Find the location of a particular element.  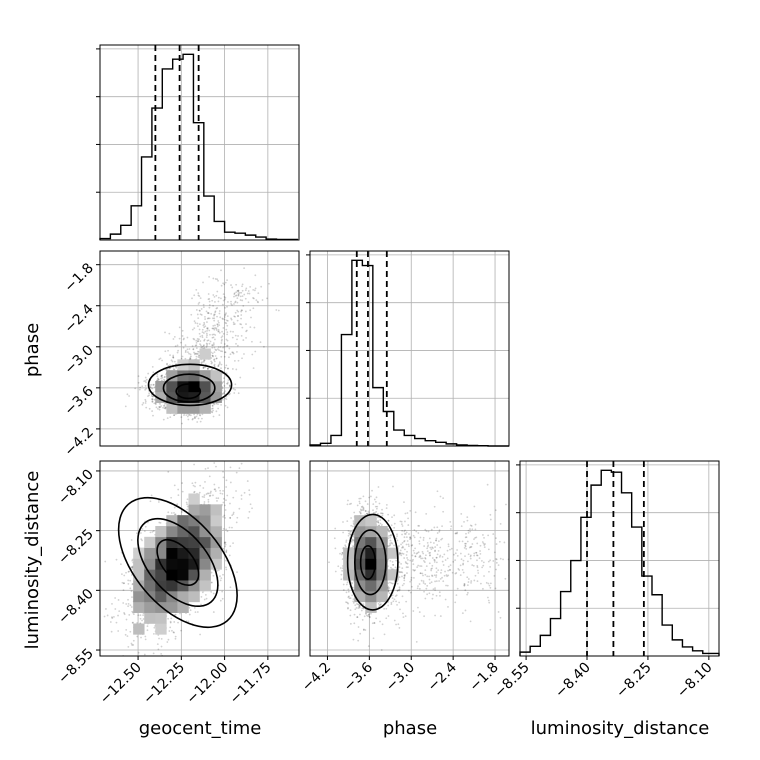

histogram-step-line is located at coordinates (409, 353).